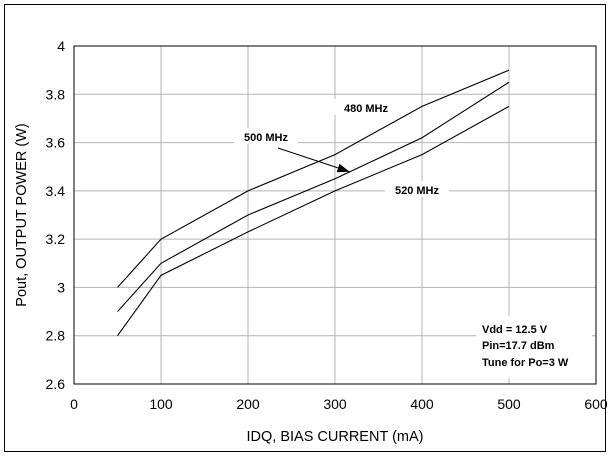  Describe the element at coordinates (56, 94) in the screenshot. I see `y-tick-label: 3.8` at that location.